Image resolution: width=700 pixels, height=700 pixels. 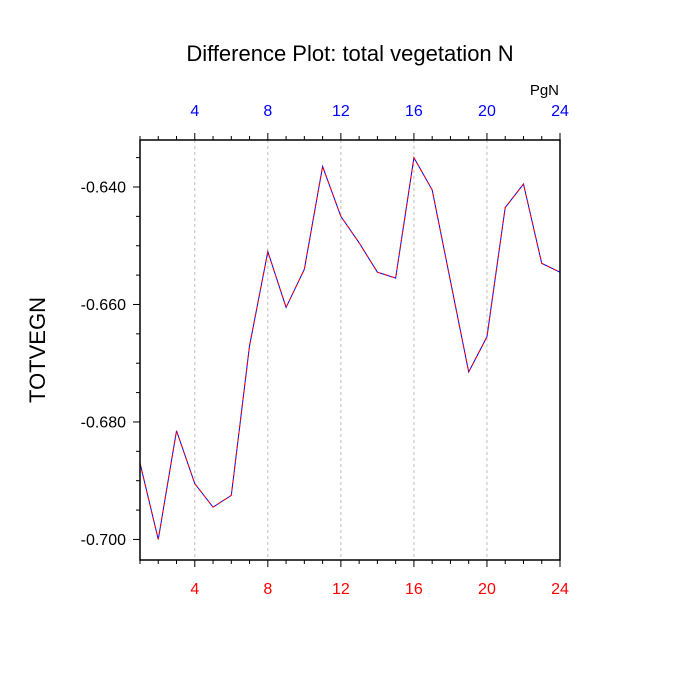 I want to click on x-tick-label-bottom: 16, so click(x=414, y=589).